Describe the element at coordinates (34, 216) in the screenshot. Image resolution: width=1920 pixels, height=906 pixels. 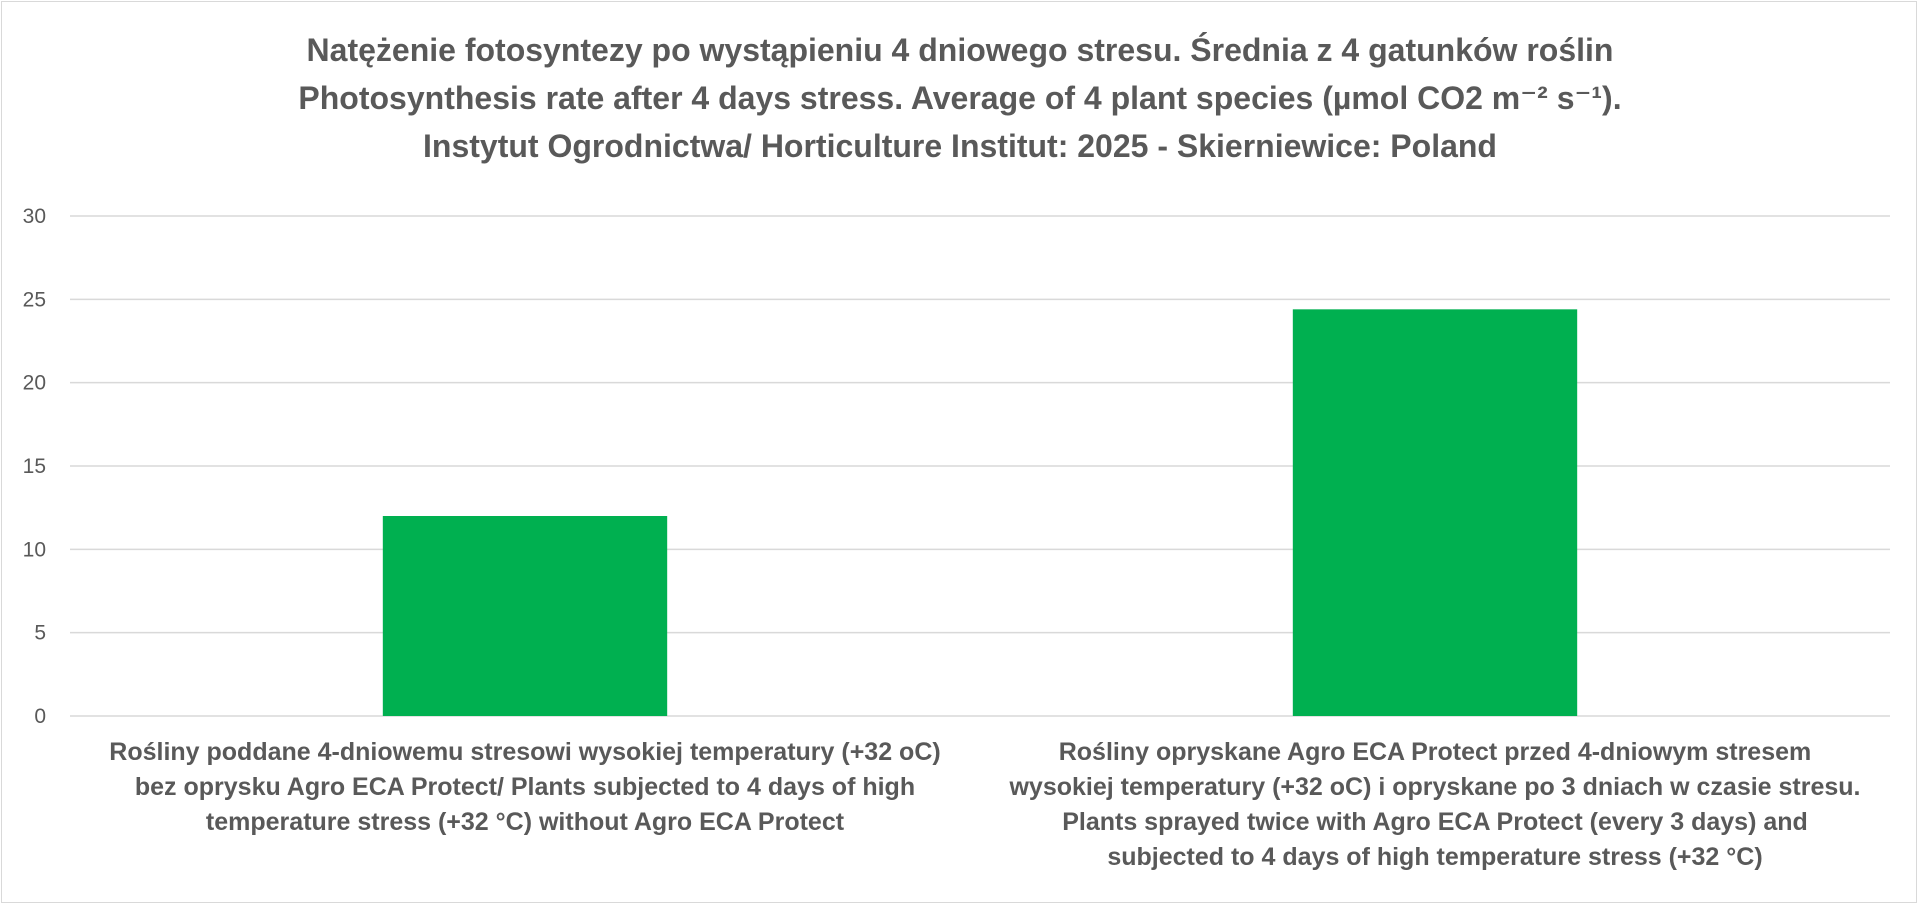
I see `y-tick-label: 30` at that location.